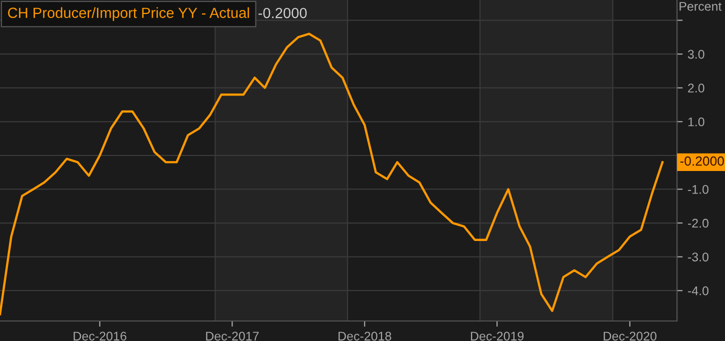  Describe the element at coordinates (696, 54) in the screenshot. I see `y-tick-label: 3.0` at that location.